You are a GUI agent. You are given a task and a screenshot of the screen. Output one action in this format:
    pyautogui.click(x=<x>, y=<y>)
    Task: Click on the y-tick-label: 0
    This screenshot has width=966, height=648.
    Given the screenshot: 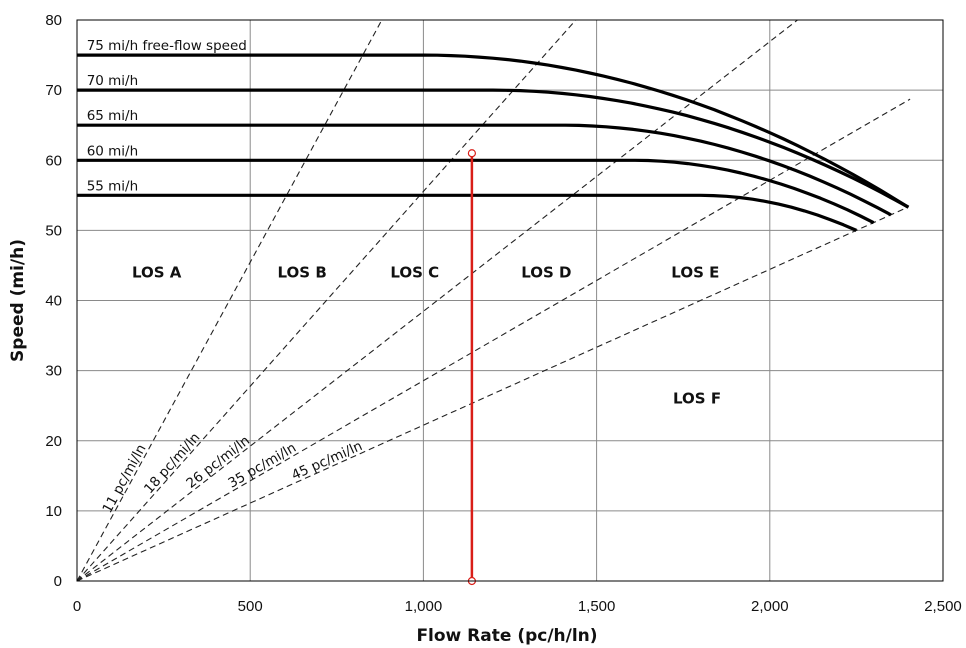 What is the action you would take?
    pyautogui.click(x=58, y=581)
    